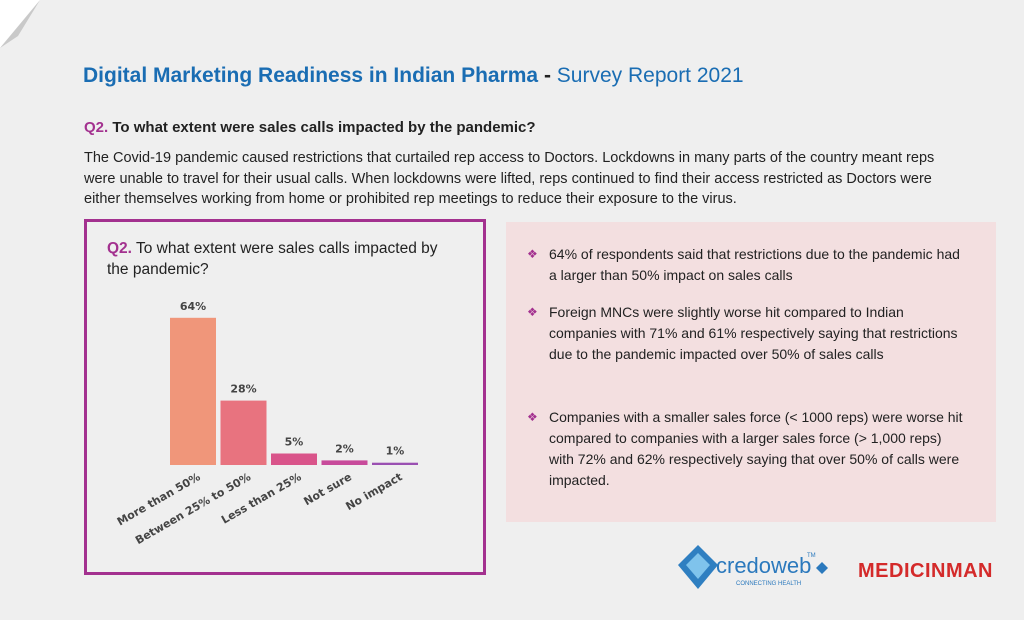 The image size is (1024, 620). Describe the element at coordinates (193, 306) in the screenshot. I see `value-label: 64%` at that location.